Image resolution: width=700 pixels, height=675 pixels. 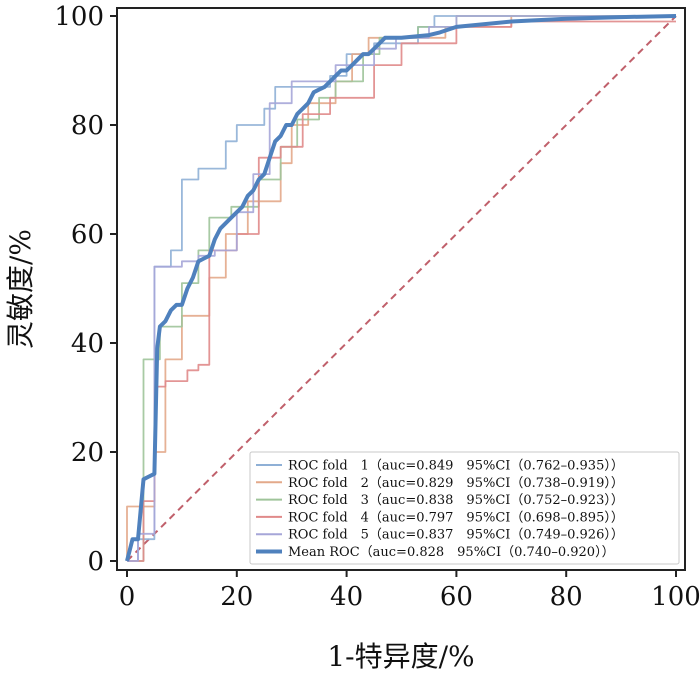 I want to click on y-tick-label: 20, so click(x=87, y=453).